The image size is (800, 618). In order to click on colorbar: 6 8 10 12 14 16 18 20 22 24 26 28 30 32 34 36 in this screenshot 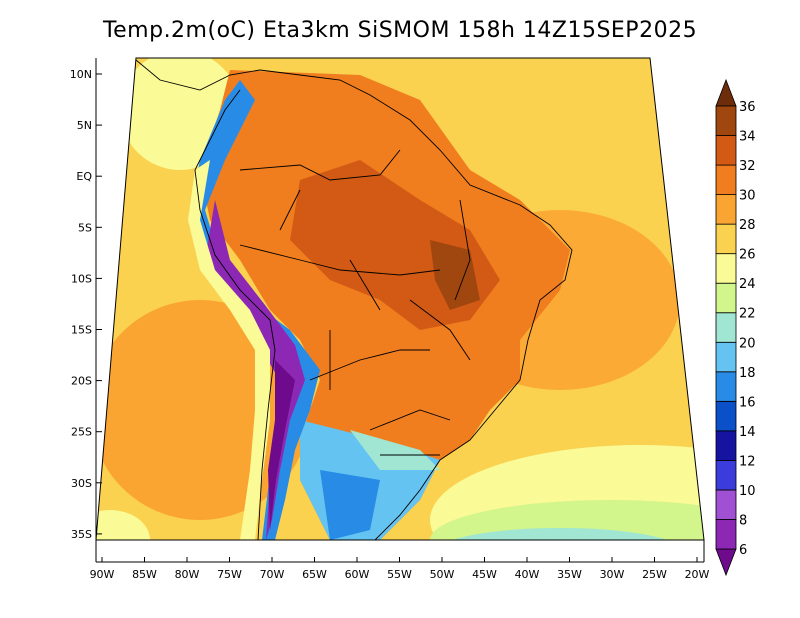, I will do `click(735, 327)`.